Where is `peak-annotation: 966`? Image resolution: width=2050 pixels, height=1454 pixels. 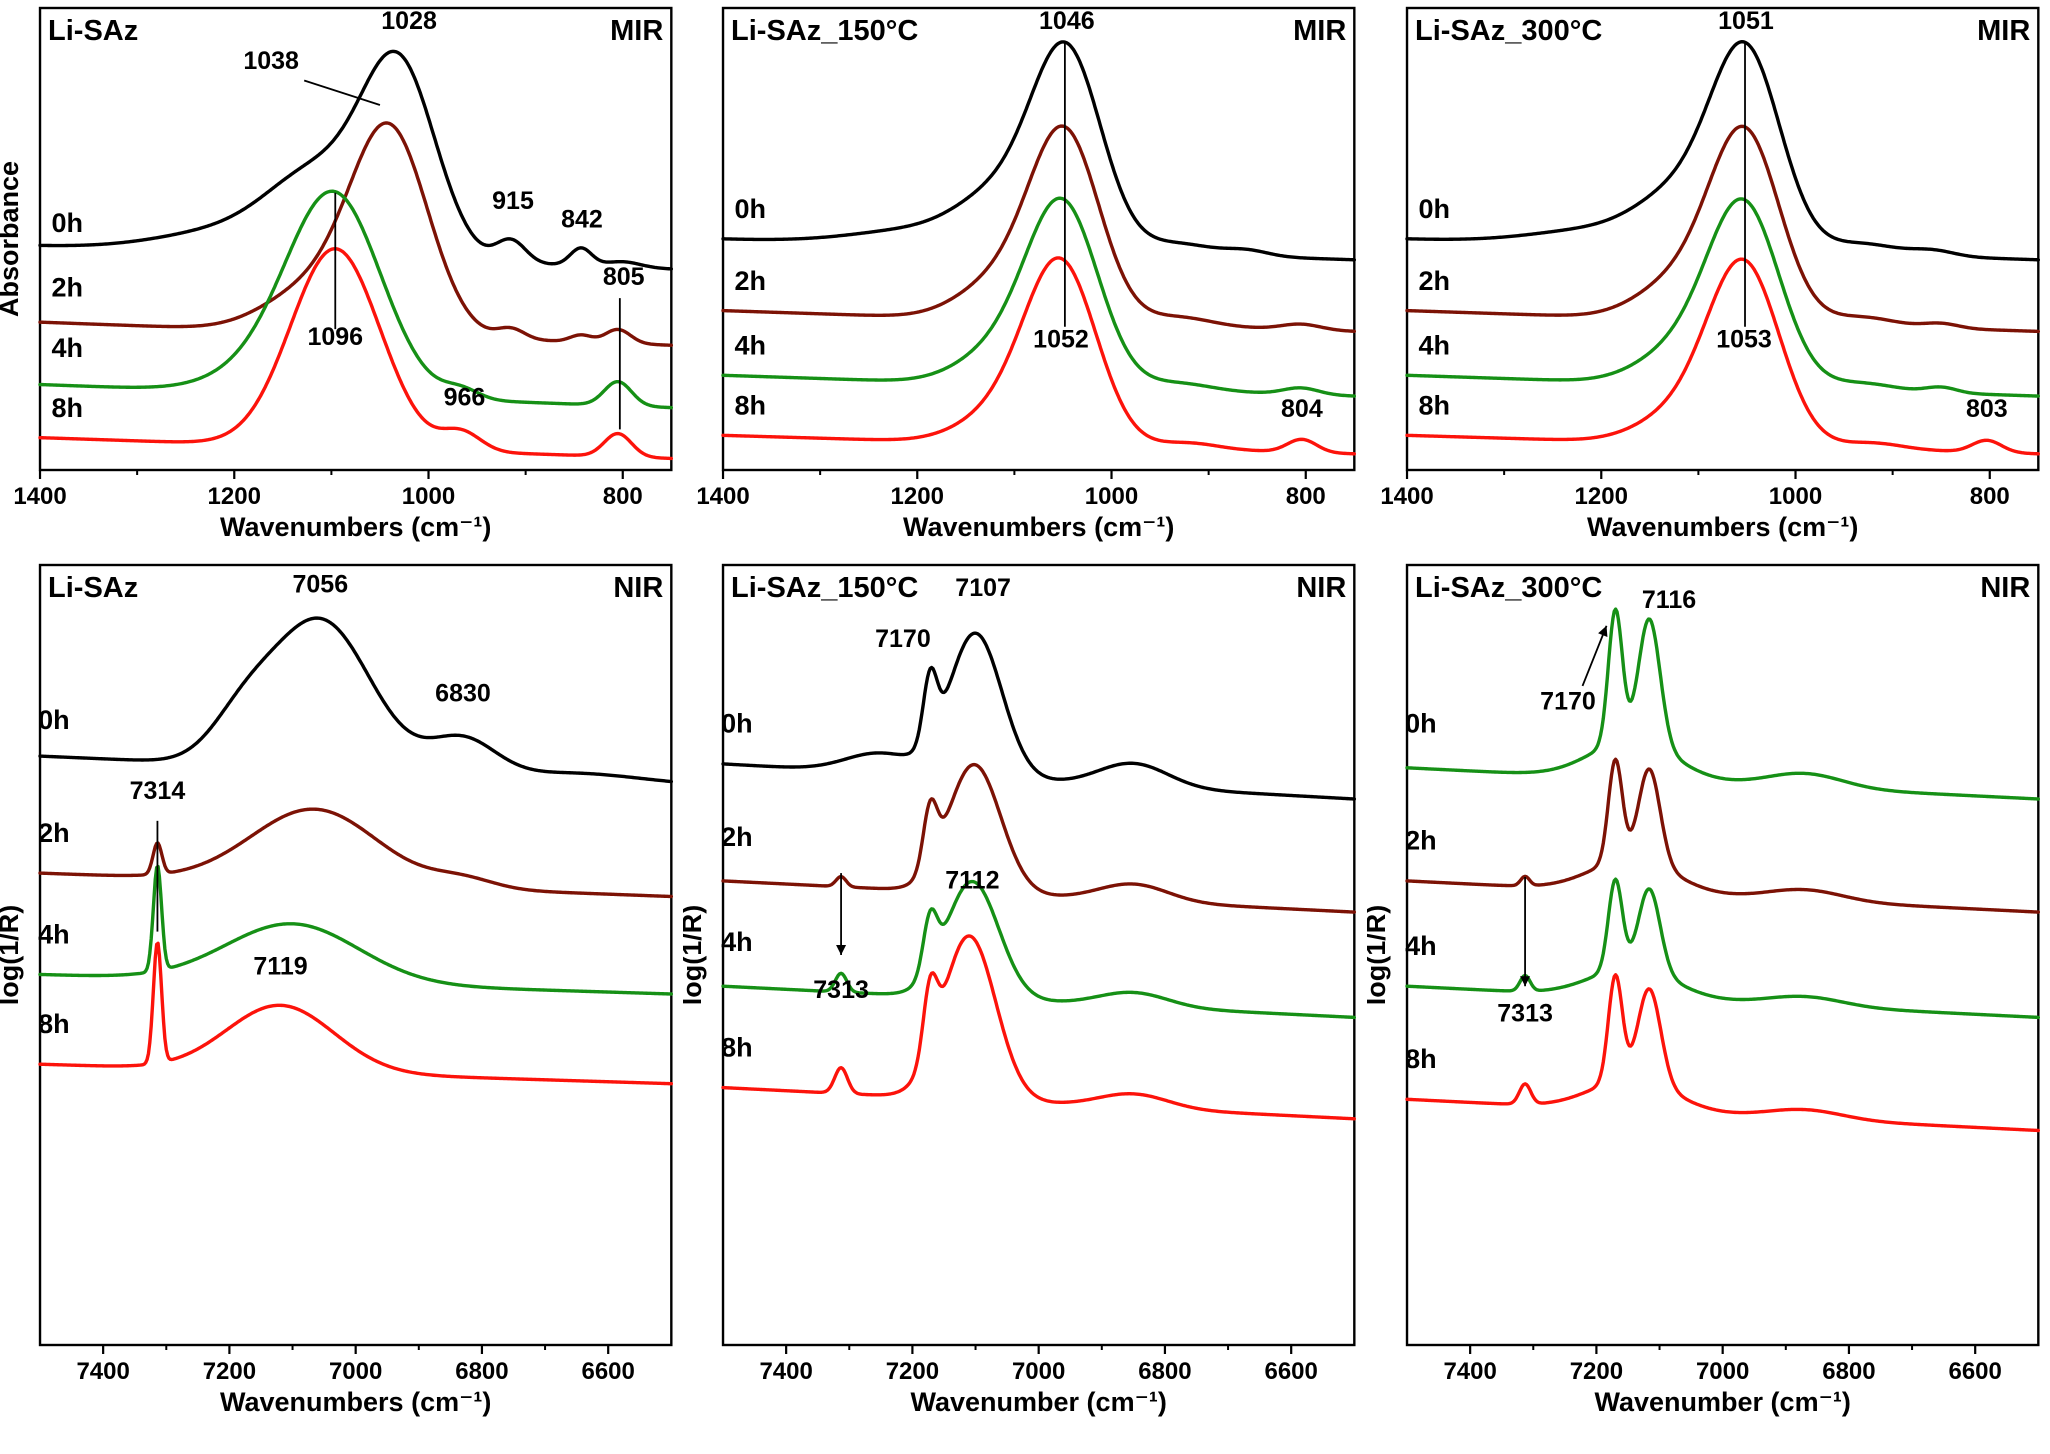
peak-annotation: 966 is located at coordinates (465, 397).